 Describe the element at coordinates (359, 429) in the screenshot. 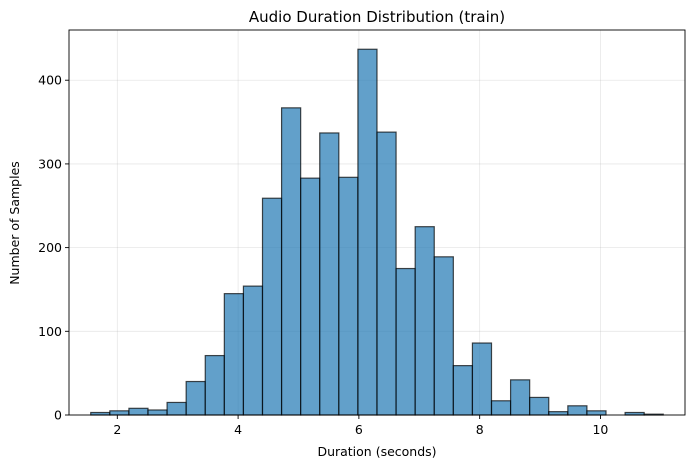

I see `x-tick-label: 6` at that location.